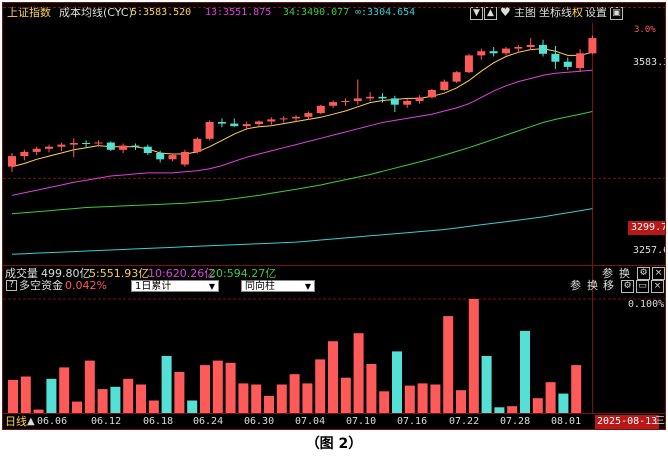 This screenshot has width=668, height=467. Describe the element at coordinates (334, 444) in the screenshot. I see `figure-caption: （图 2）` at that location.